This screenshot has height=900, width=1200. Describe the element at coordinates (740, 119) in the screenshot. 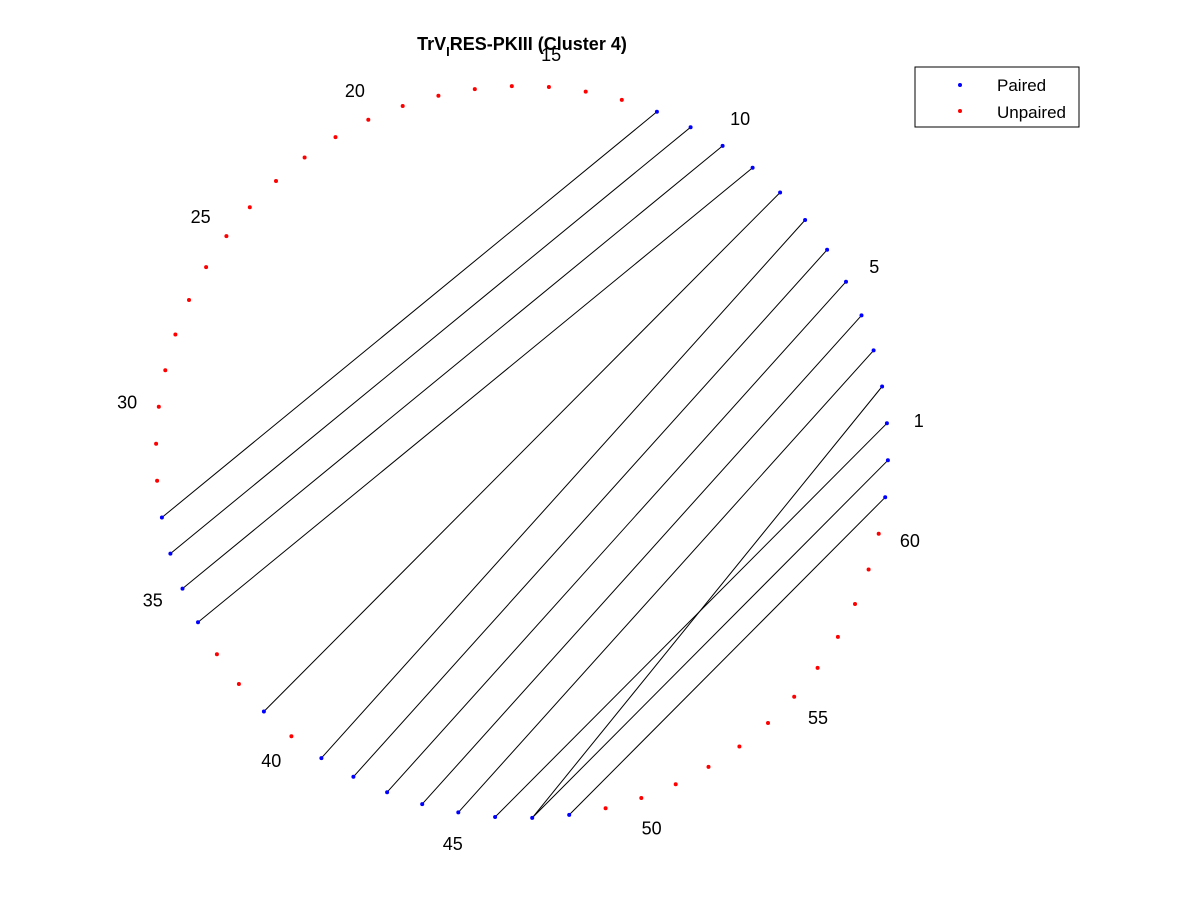

I see `position-label-10: 10` at that location.